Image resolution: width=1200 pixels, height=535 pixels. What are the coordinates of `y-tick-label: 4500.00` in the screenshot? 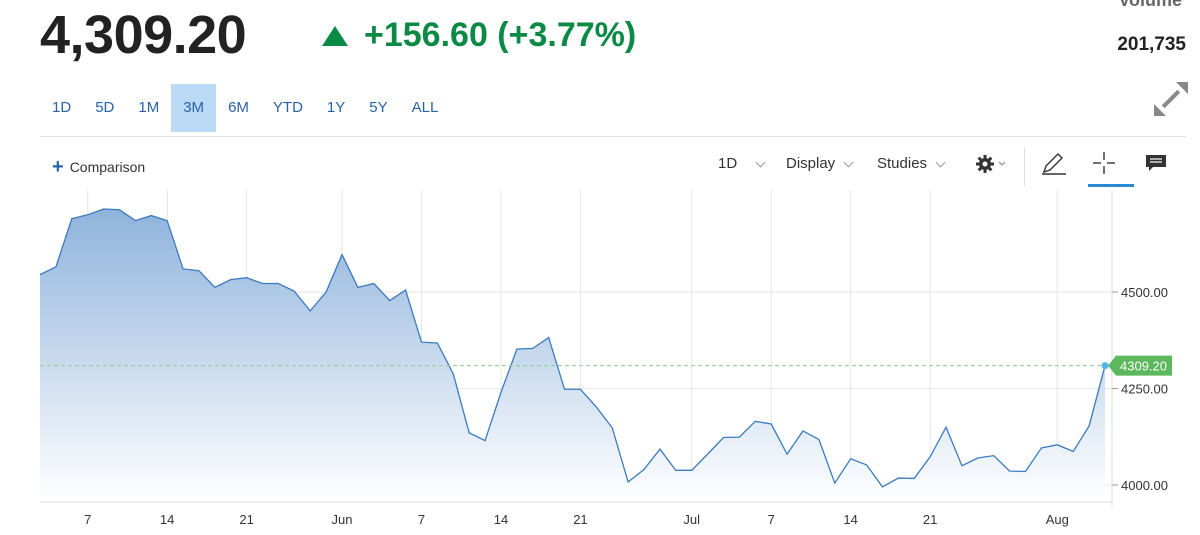 It's located at (1144, 292).